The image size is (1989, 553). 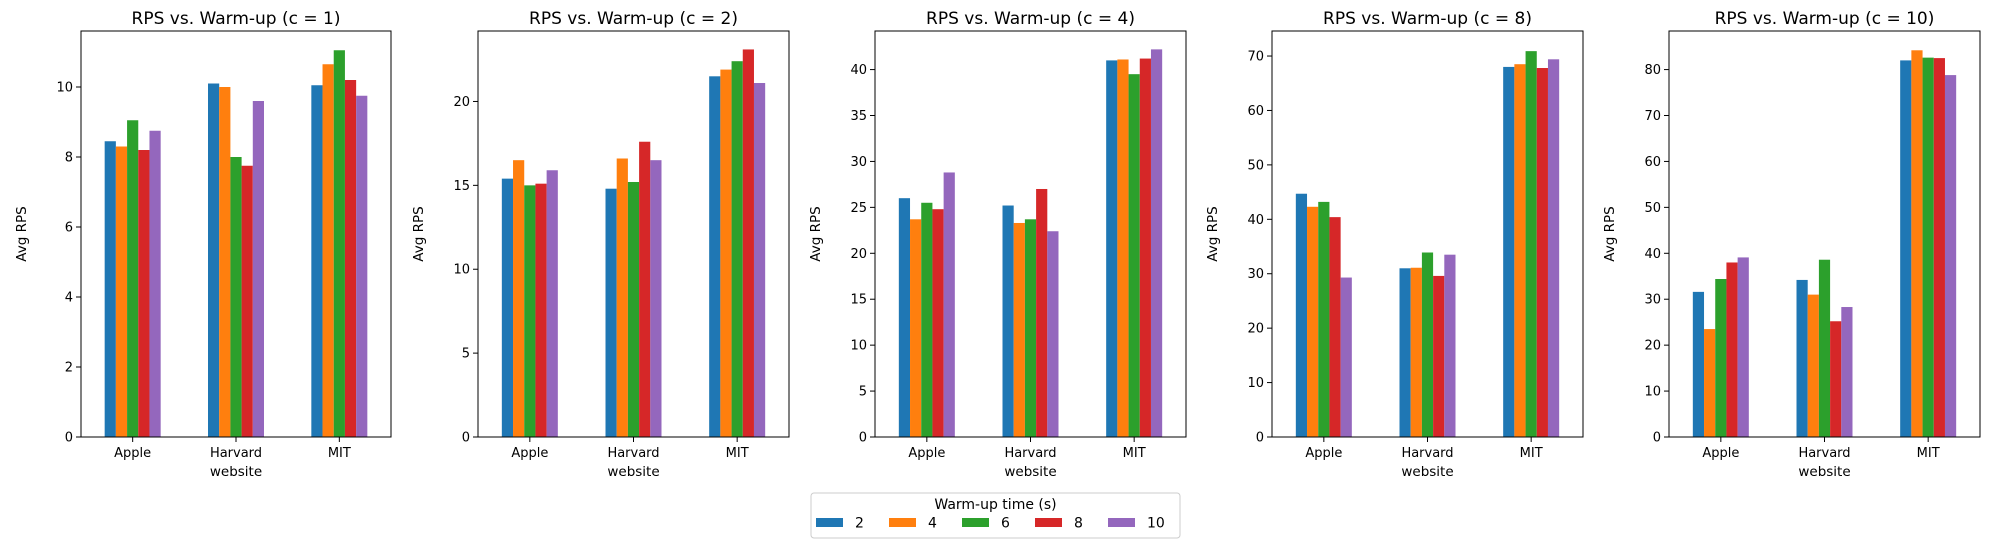 I want to click on y-tick-label: 15, so click(x=461, y=186).